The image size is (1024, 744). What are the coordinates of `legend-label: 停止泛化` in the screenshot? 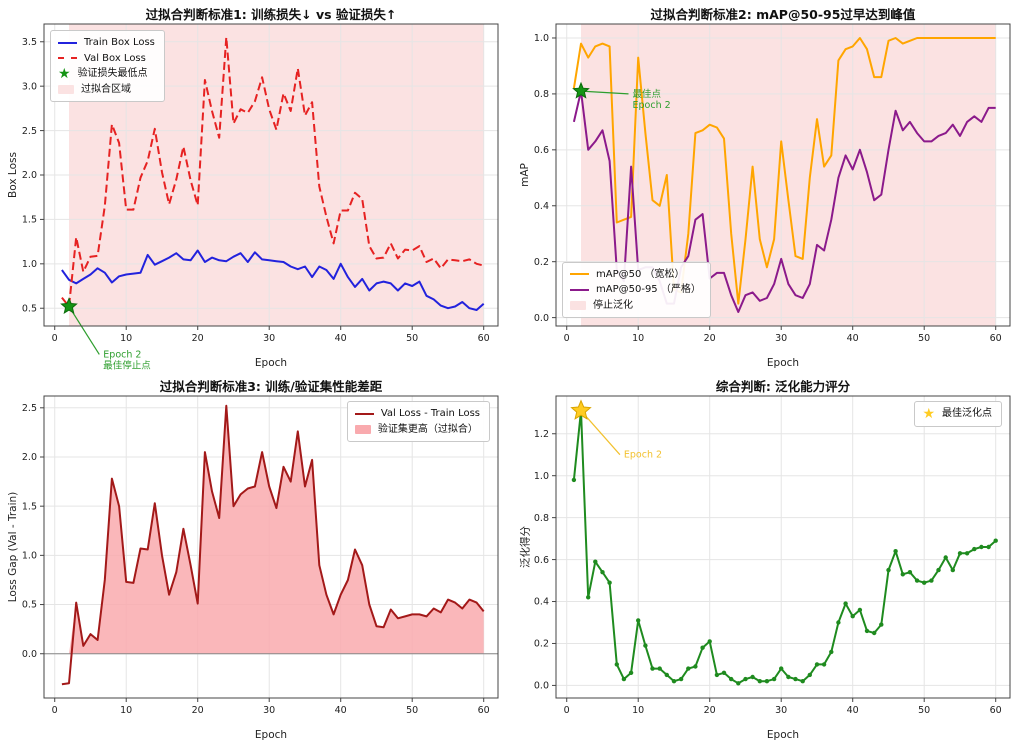 It's located at (613, 305).